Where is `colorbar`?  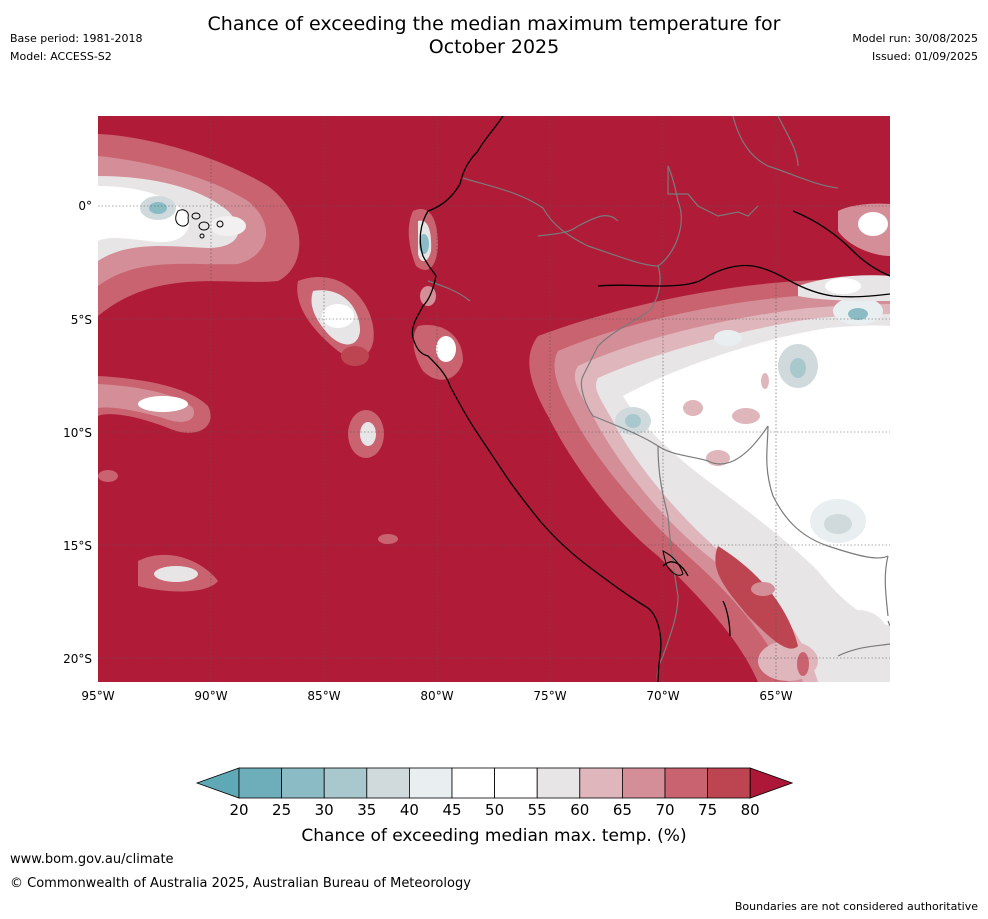 colorbar is located at coordinates (495, 785).